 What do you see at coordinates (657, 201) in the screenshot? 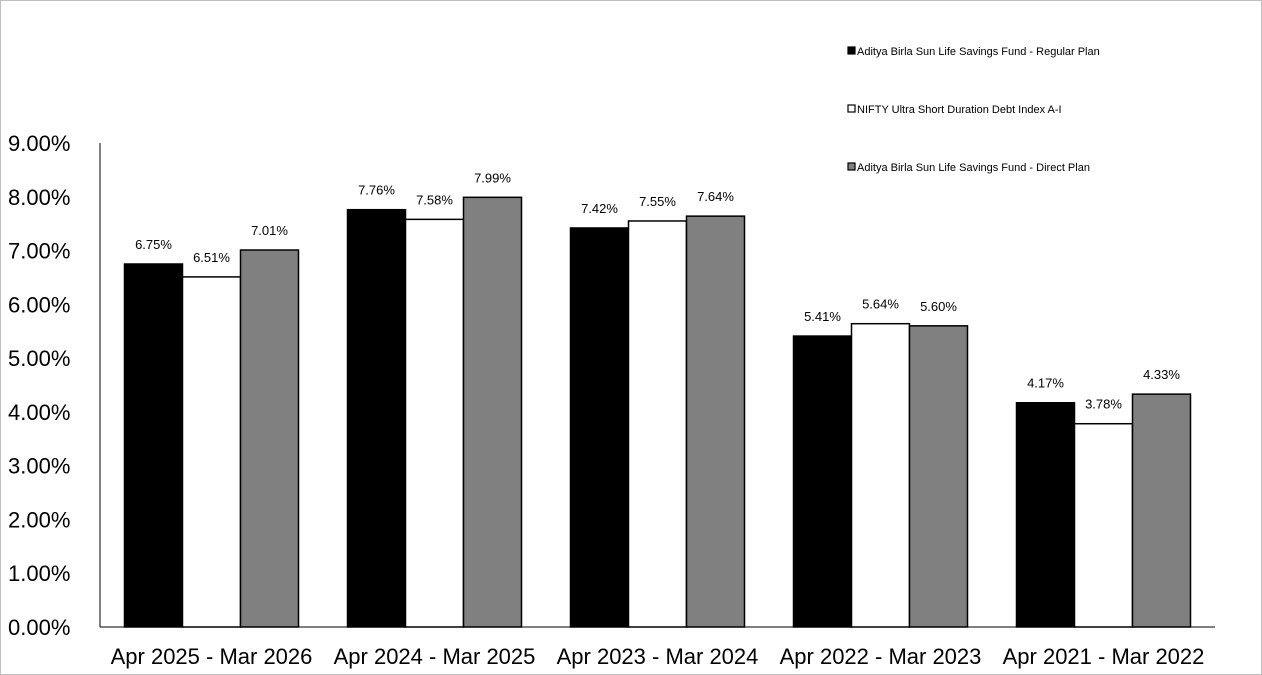
I see `data-label: 7.55%` at bounding box center [657, 201].